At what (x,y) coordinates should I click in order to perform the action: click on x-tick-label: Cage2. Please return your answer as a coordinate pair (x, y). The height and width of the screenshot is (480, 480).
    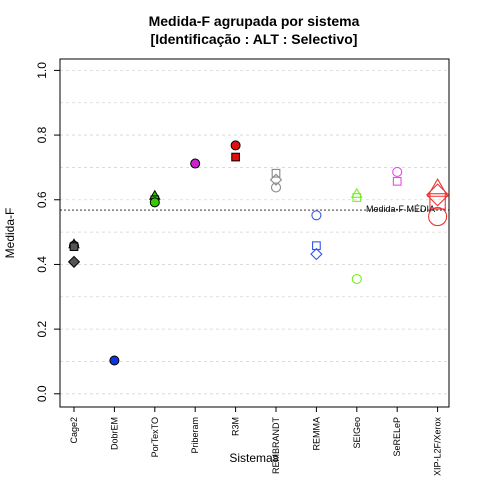
    Looking at the image, I should click on (74, 430).